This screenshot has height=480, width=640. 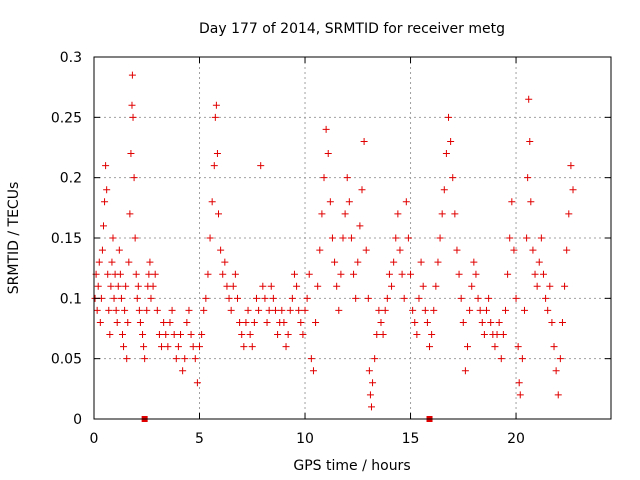 I want to click on x-tick-label: 0, so click(x=94, y=439).